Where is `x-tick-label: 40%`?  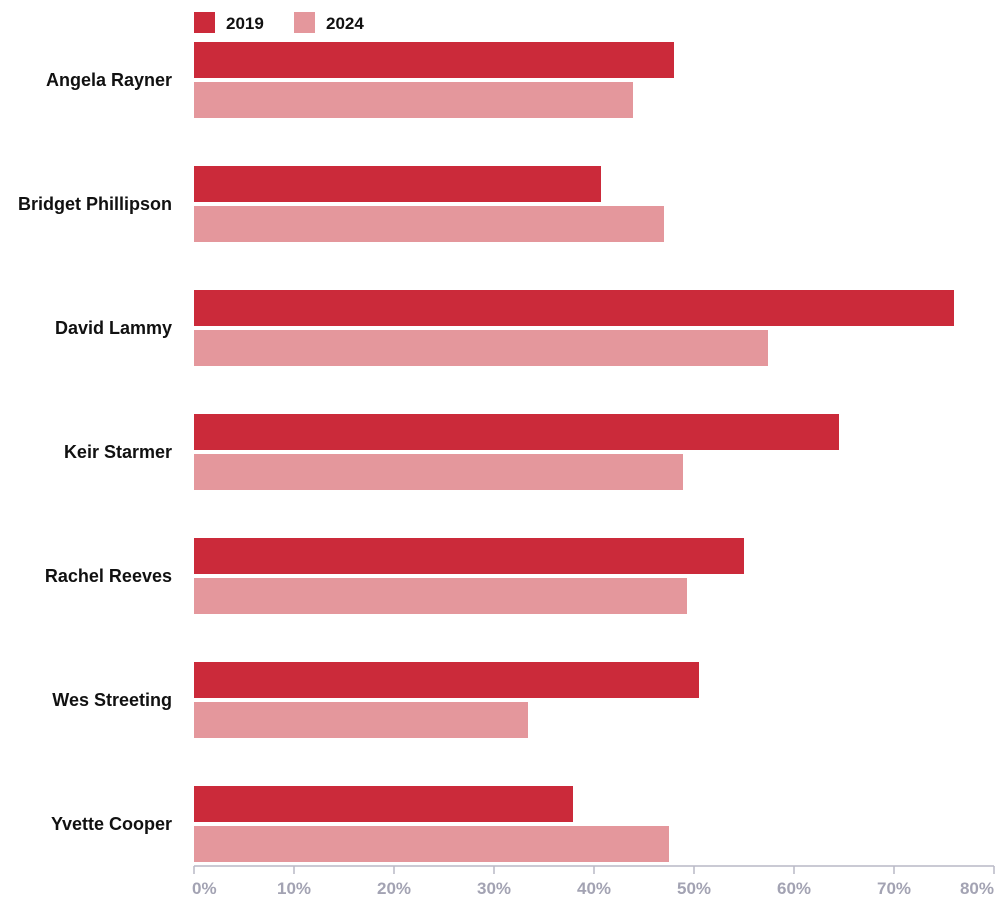 x-tick-label: 40% is located at coordinates (594, 888).